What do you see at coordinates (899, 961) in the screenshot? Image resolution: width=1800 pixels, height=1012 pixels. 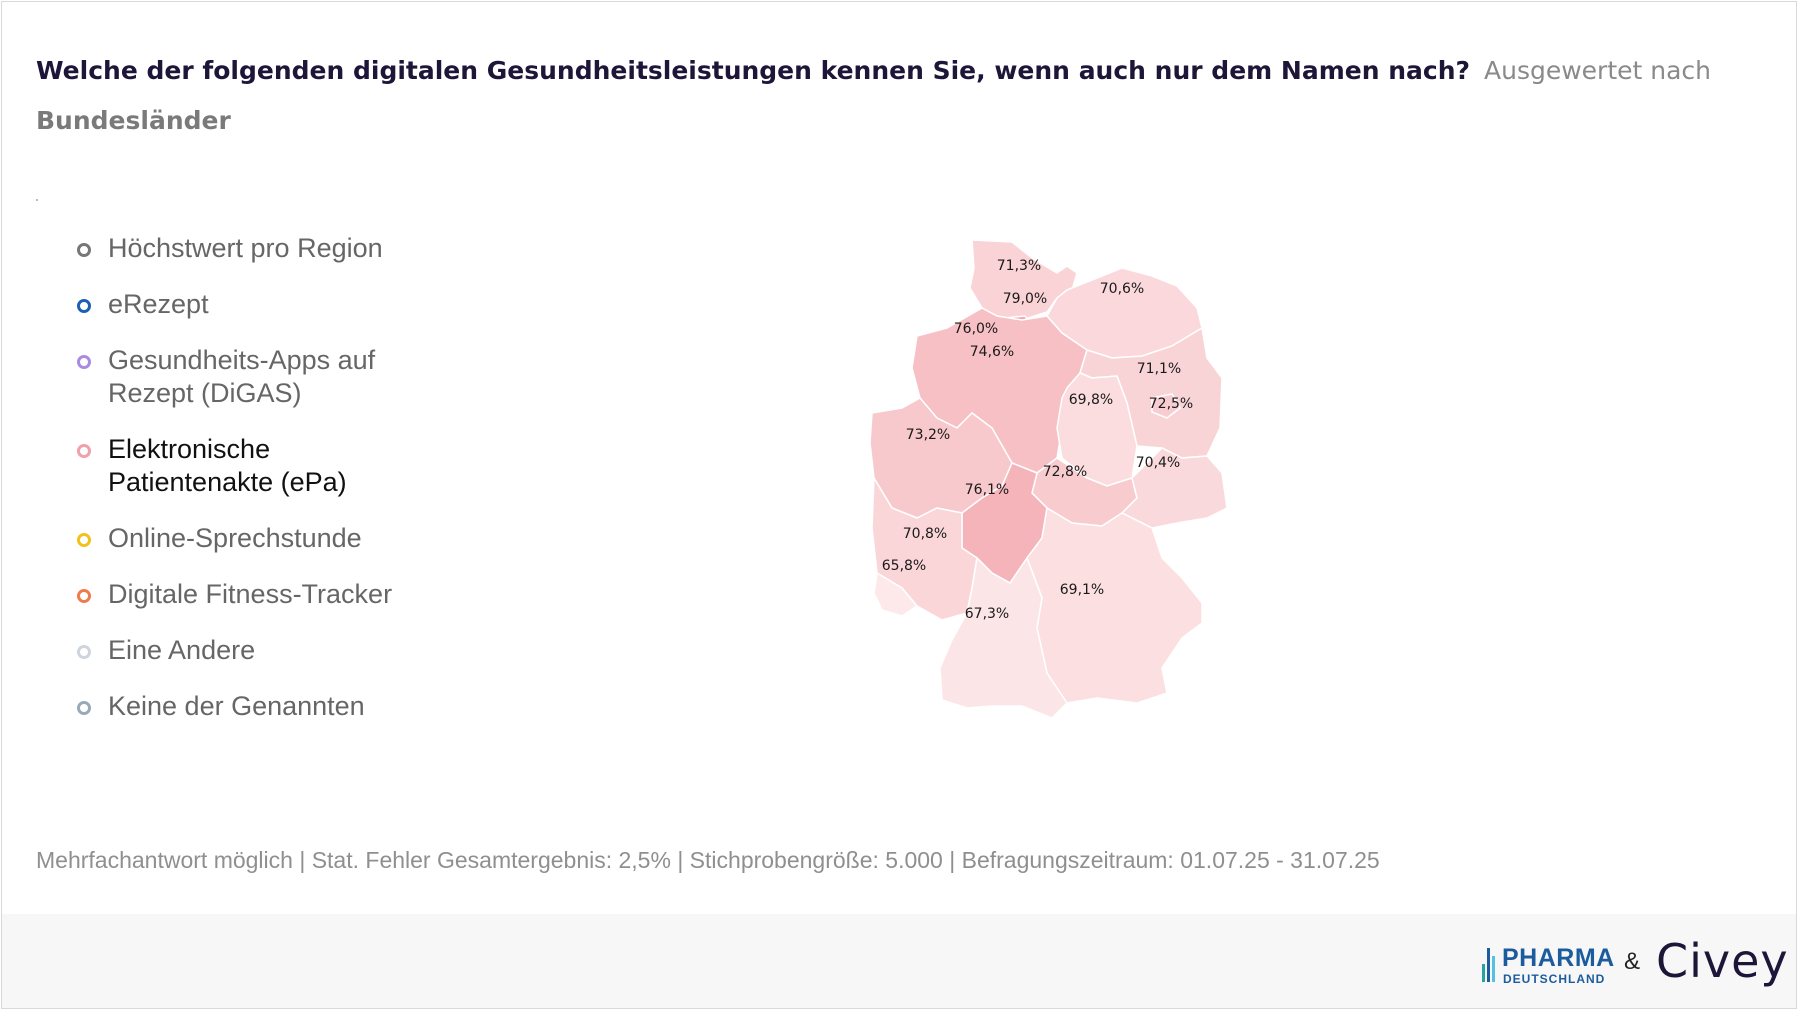 I see `footer-bar` at bounding box center [899, 961].